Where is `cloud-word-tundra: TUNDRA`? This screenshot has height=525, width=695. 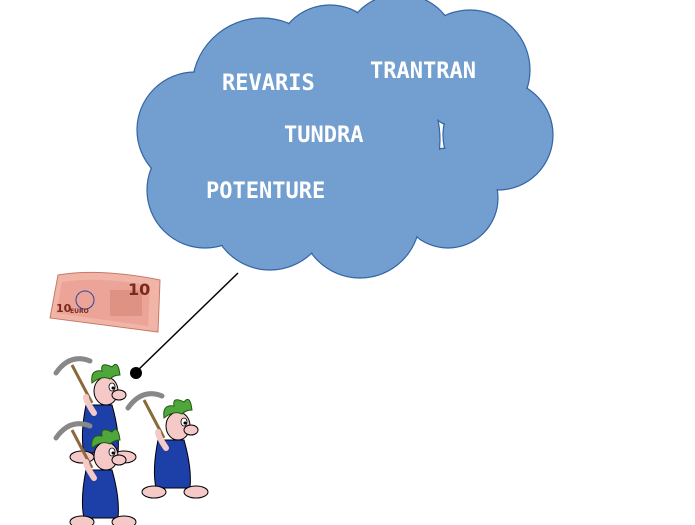 cloud-word-tundra: TUNDRA is located at coordinates (323, 135).